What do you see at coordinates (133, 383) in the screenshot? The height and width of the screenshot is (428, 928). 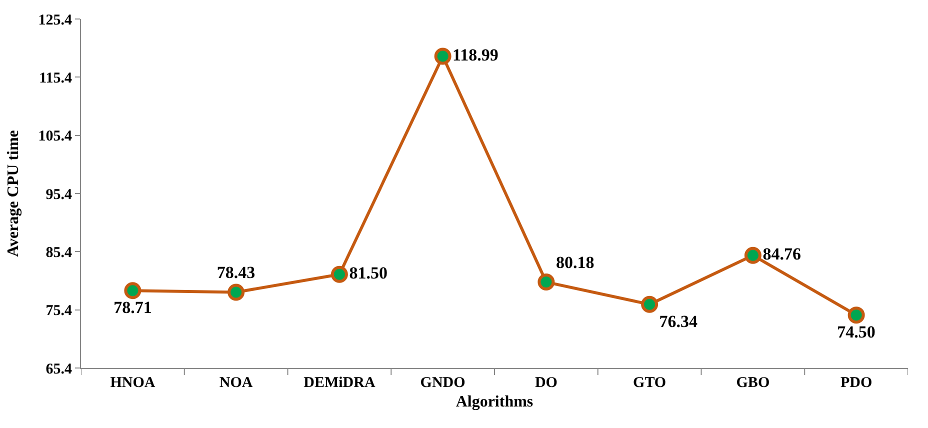 I see `x-tick-label: HNOA` at bounding box center [133, 383].